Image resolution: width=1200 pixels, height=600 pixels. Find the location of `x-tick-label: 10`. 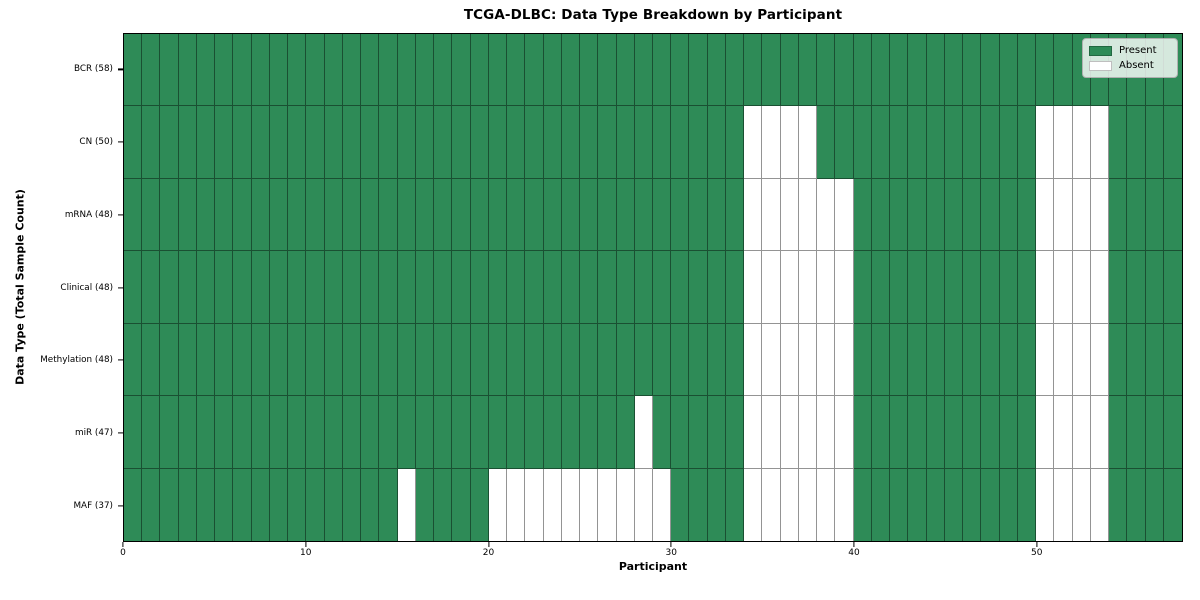

x-tick-label: 10 is located at coordinates (306, 553).